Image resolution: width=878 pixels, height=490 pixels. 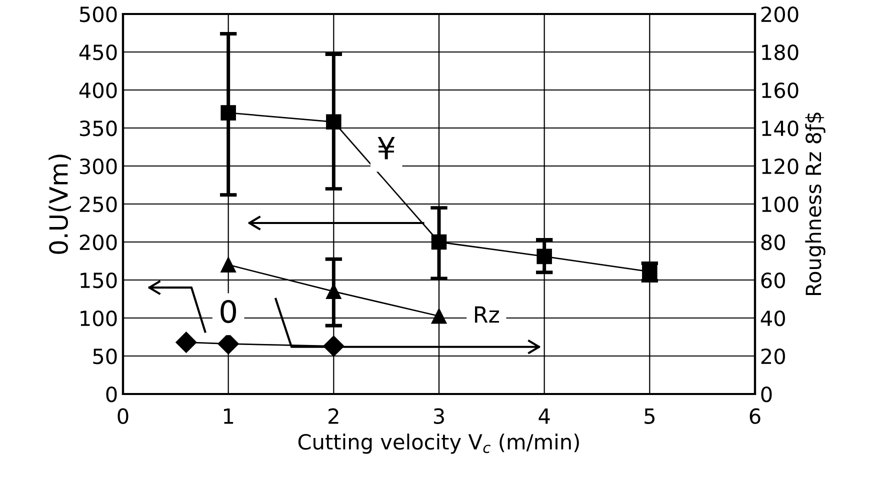 What do you see at coordinates (780, 166) in the screenshot?
I see `y2-tick-label: 120` at bounding box center [780, 166].